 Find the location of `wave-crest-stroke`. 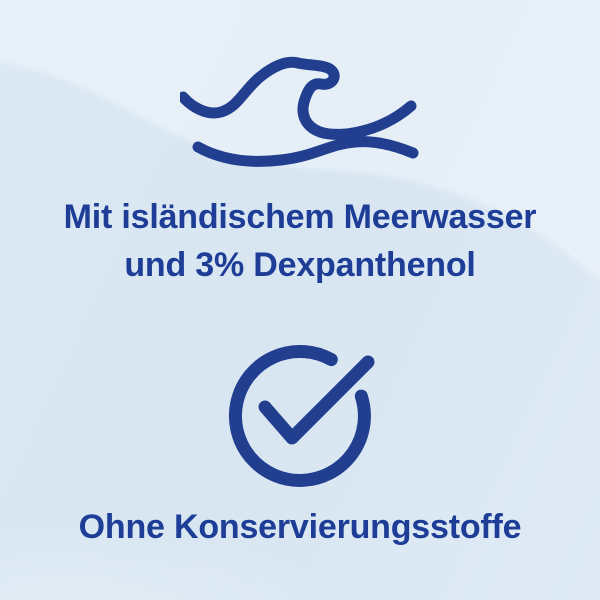

wave-crest-stroke is located at coordinates (298, 98).